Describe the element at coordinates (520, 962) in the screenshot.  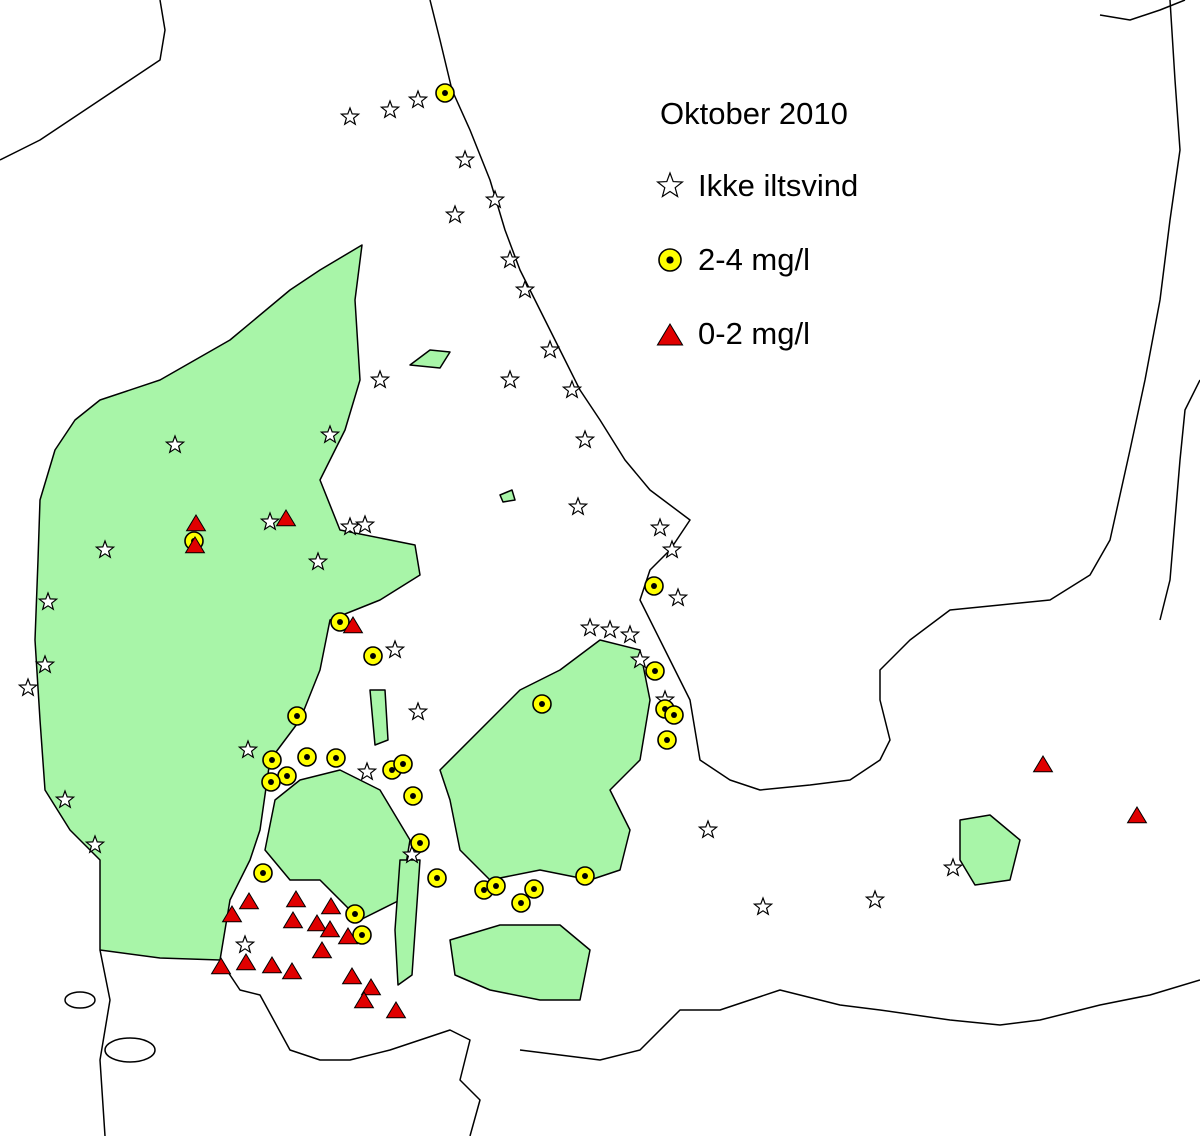
I see `lolland-falster` at that location.